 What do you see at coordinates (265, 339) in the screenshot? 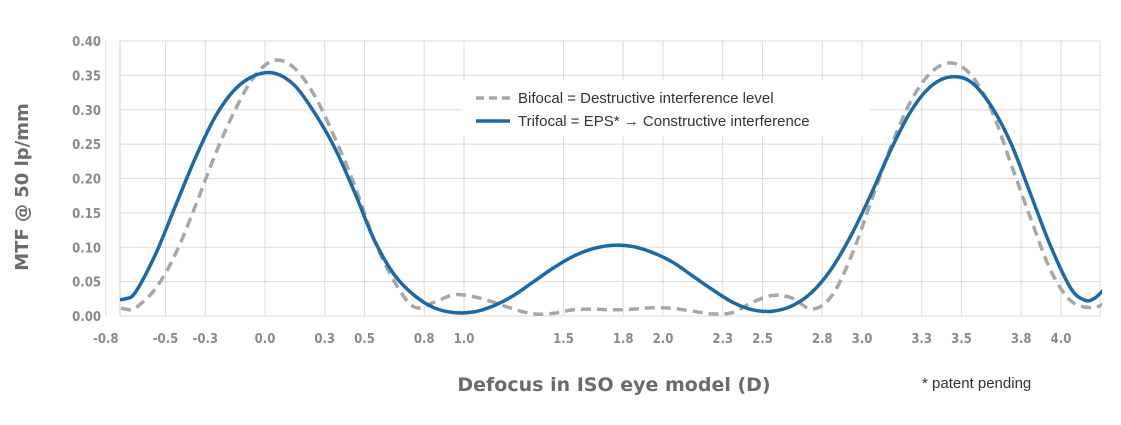
I see `x-tick-label: 0.0` at bounding box center [265, 339].